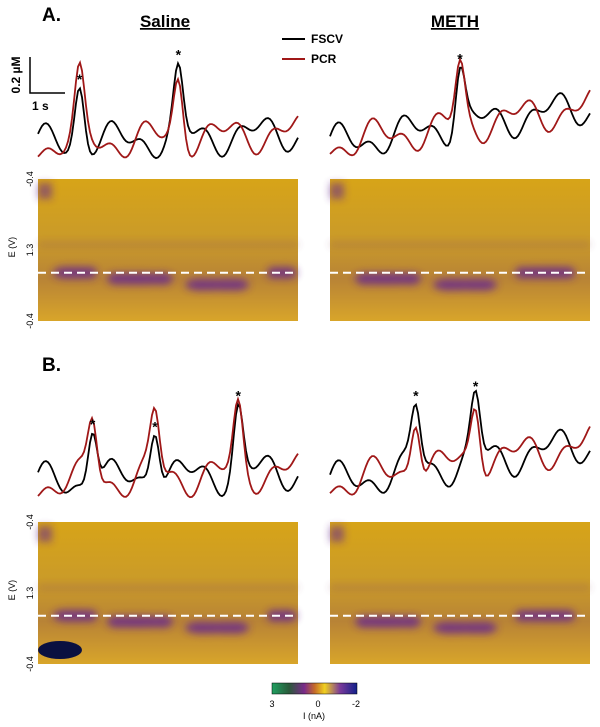  I want to click on panel-label: B., so click(51, 365).